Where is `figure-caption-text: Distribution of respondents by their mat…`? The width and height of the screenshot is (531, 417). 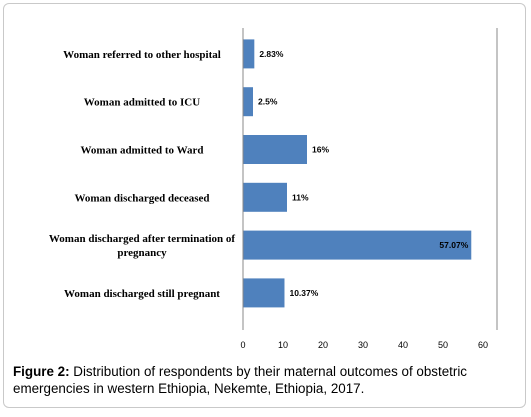
figure-caption-text: Distribution of respondents by their mat… is located at coordinates (240, 380).